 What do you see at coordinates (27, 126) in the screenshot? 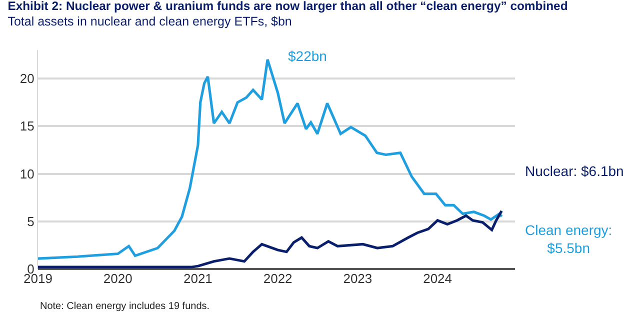
I see `y-tick-label: 15` at bounding box center [27, 126].